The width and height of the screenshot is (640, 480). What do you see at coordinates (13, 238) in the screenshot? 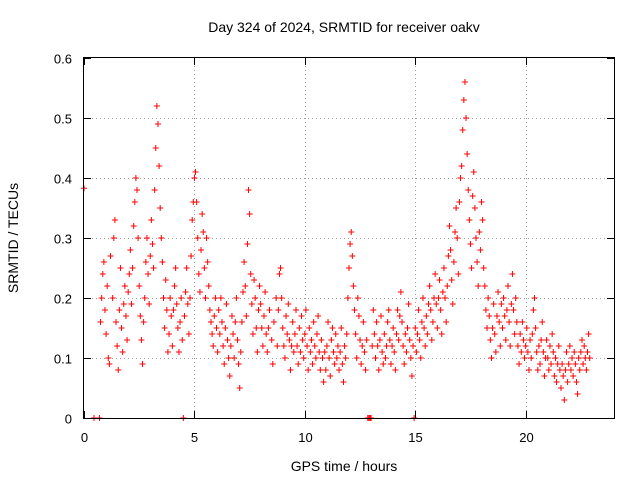
I see `y-axis-label: SRMTID / TECUs` at bounding box center [13, 238].